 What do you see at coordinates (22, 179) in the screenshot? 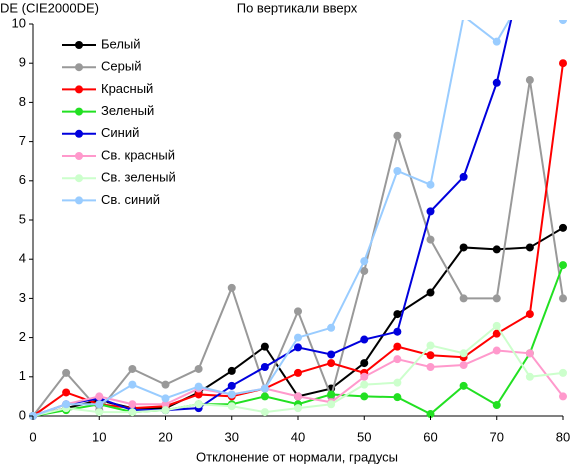
I see `y-tick-label: 6` at bounding box center [22, 179].